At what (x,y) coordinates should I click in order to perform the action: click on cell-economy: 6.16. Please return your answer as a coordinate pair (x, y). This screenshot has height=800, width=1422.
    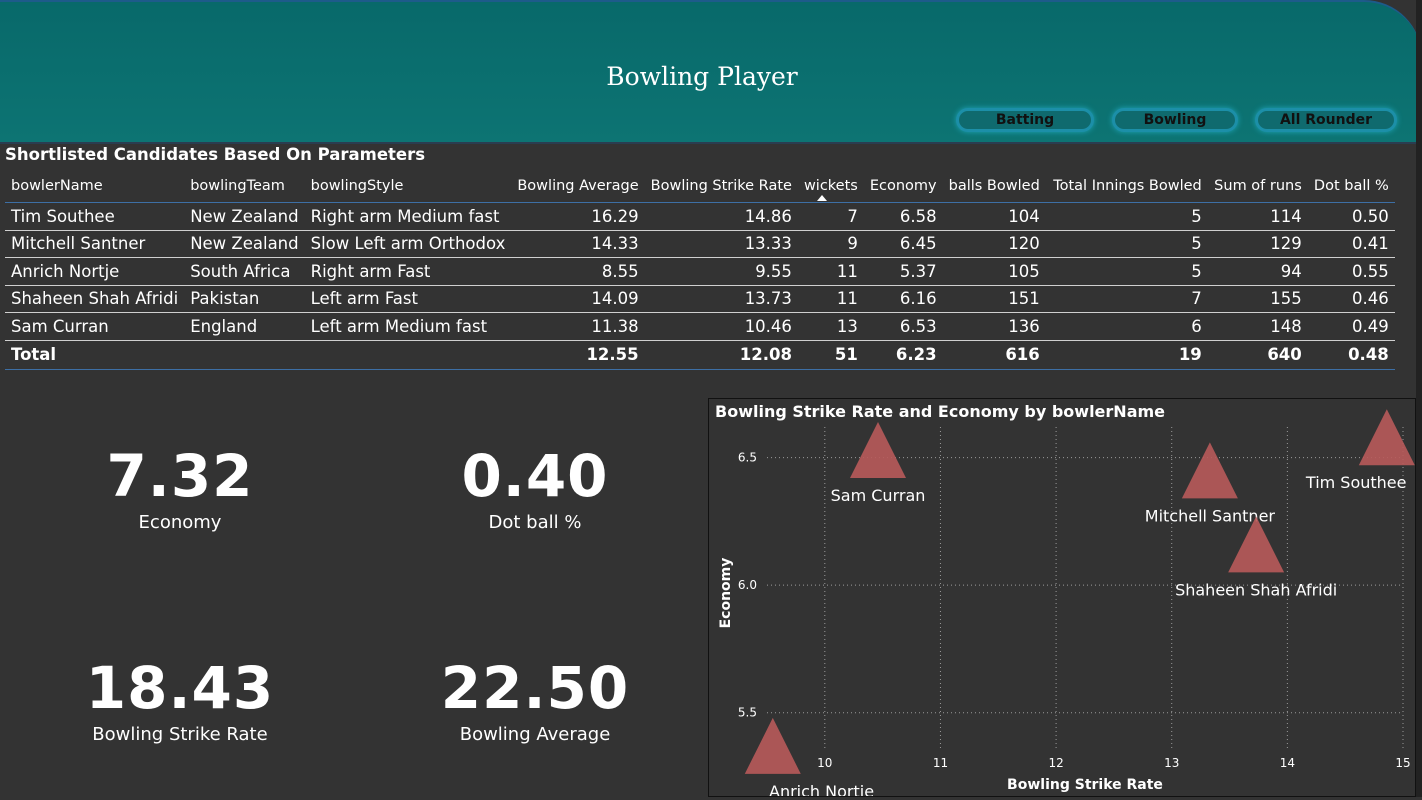
    Looking at the image, I should click on (903, 299).